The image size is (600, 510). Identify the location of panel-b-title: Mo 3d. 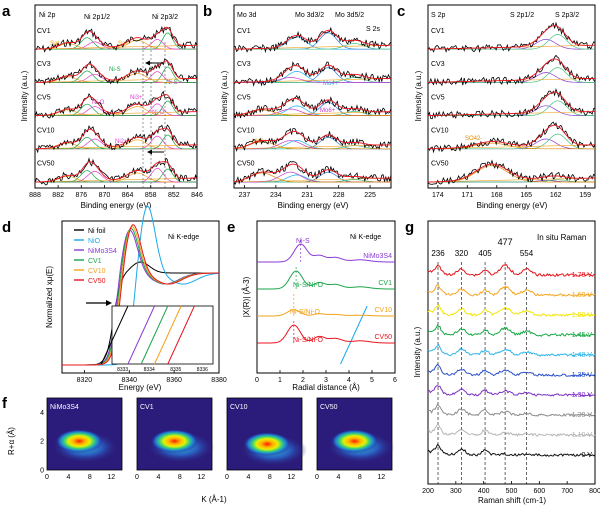
(247, 15).